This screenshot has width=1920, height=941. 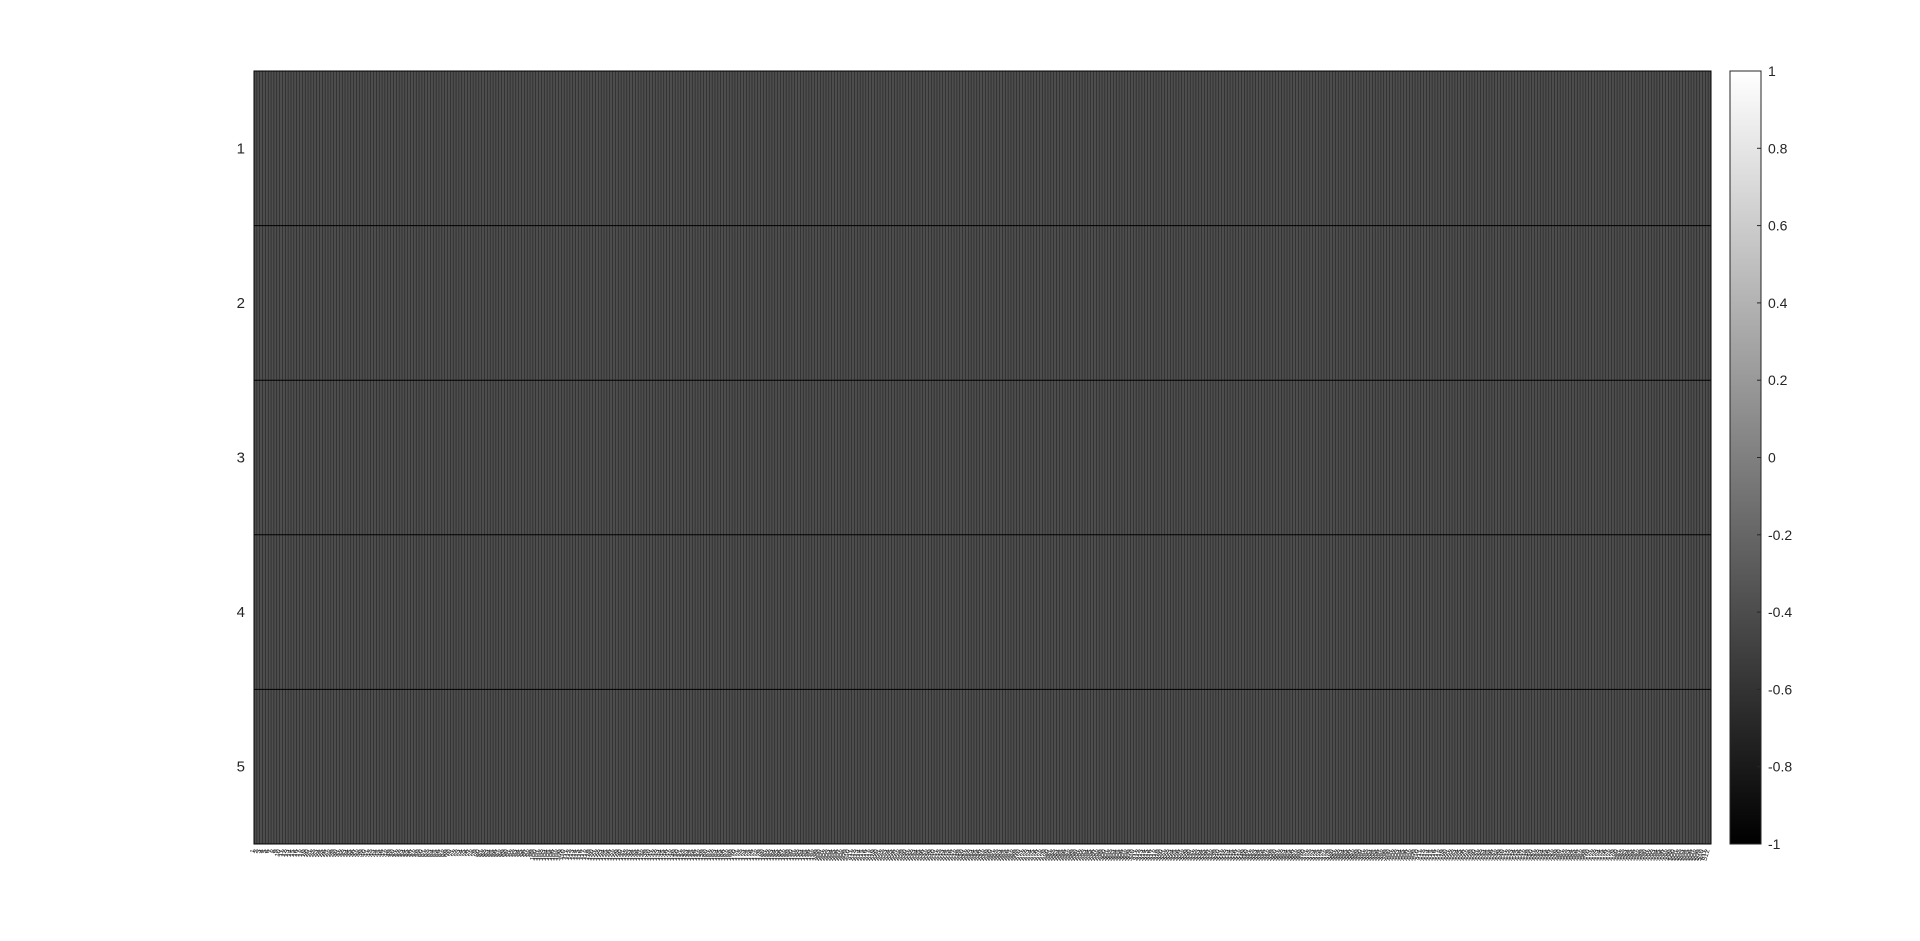 I want to click on x-tick-label: 466, so click(x=1576, y=855).